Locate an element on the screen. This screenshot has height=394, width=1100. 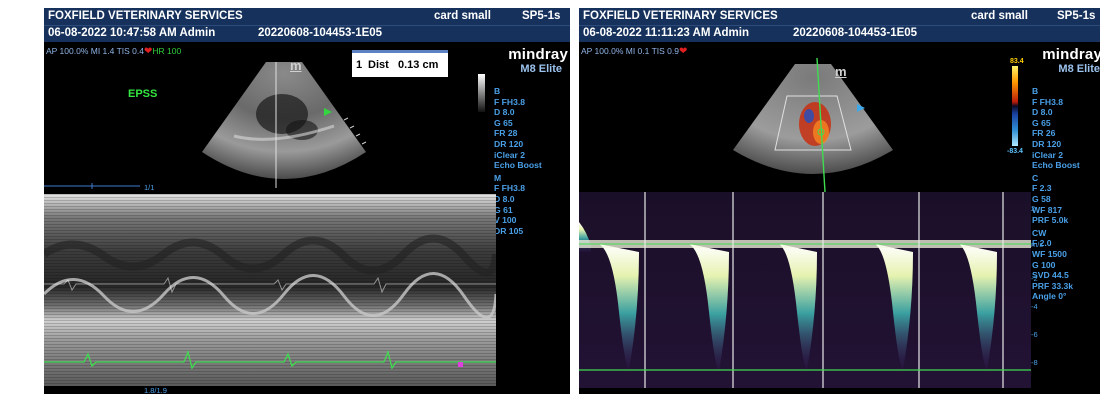
exam-datetime: 06-08-2022 11:11:23 AM Admin is located at coordinates (666, 33).